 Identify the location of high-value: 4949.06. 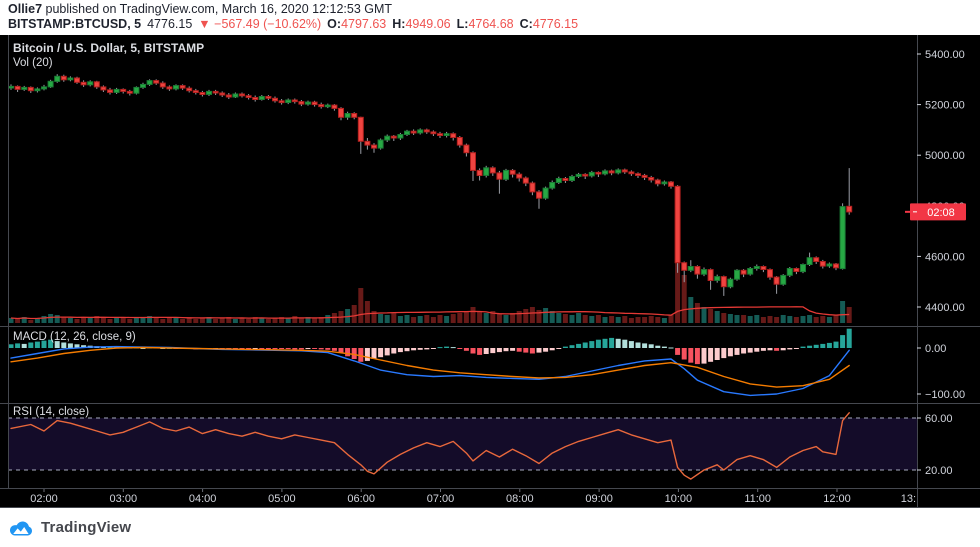
(428, 24).